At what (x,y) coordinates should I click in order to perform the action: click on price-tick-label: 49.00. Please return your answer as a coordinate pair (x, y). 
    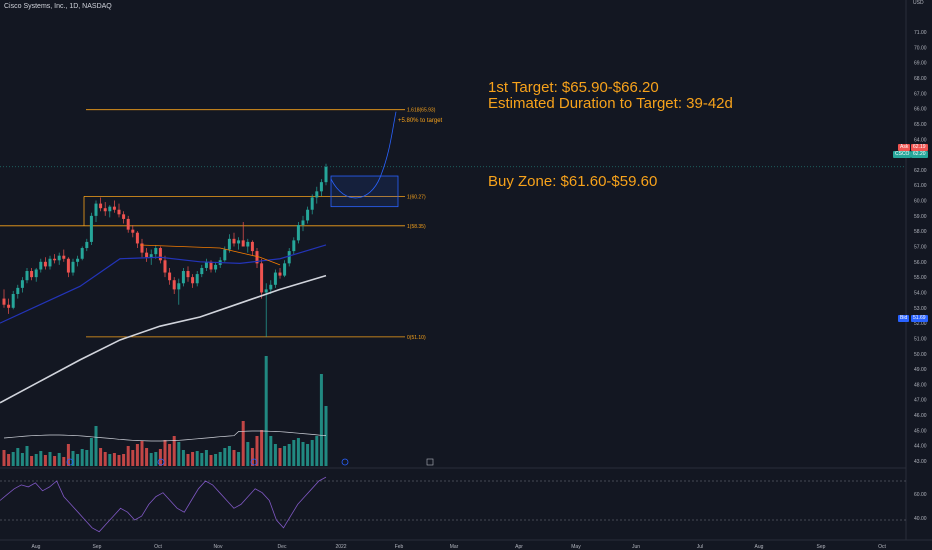
    Looking at the image, I should click on (920, 370).